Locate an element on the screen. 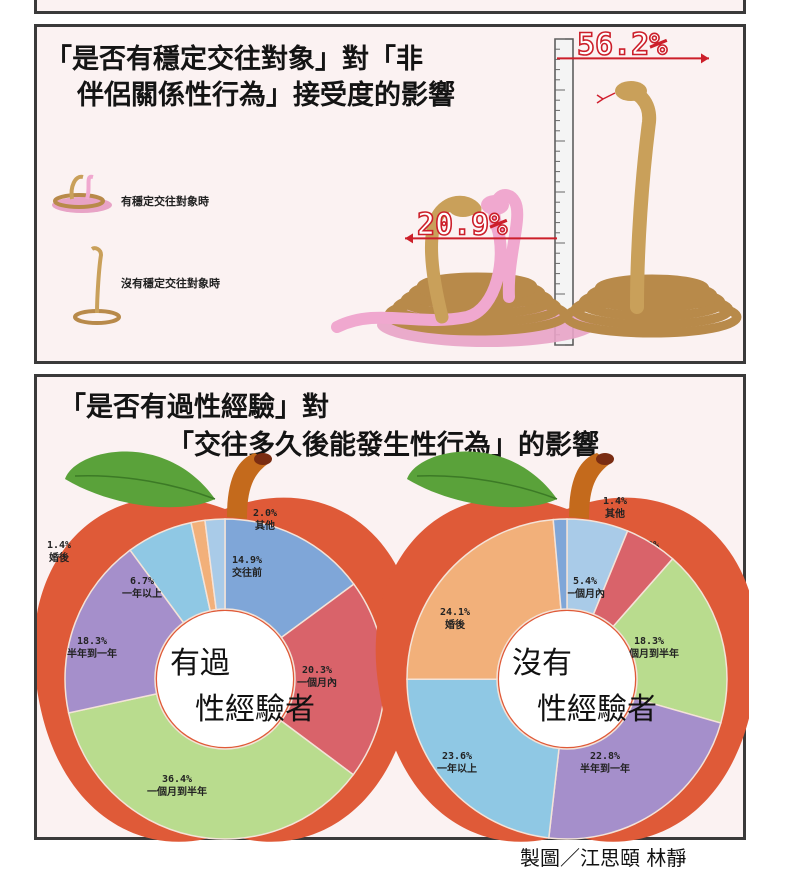 The width and height of the screenshot is (794, 871). slice-value-label: 20.3% is located at coordinates (317, 670).